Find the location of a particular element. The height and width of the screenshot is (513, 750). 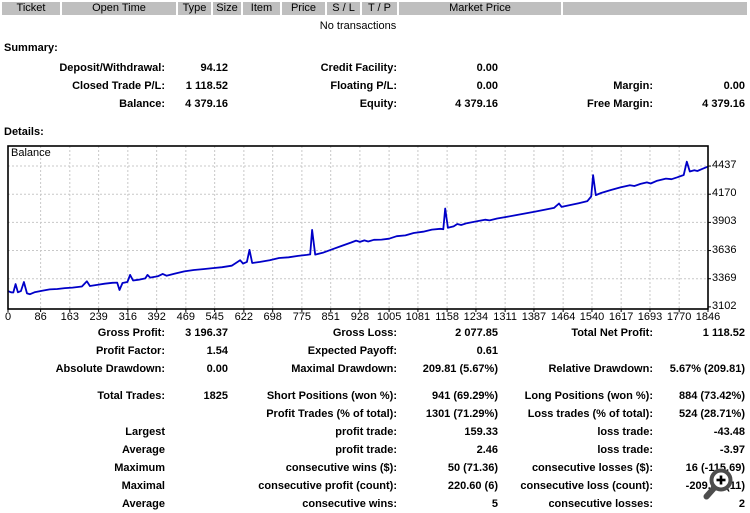

details-row: Profit Factor: 1.54 Expected Payoff: 0.61 is located at coordinates (375, 351).